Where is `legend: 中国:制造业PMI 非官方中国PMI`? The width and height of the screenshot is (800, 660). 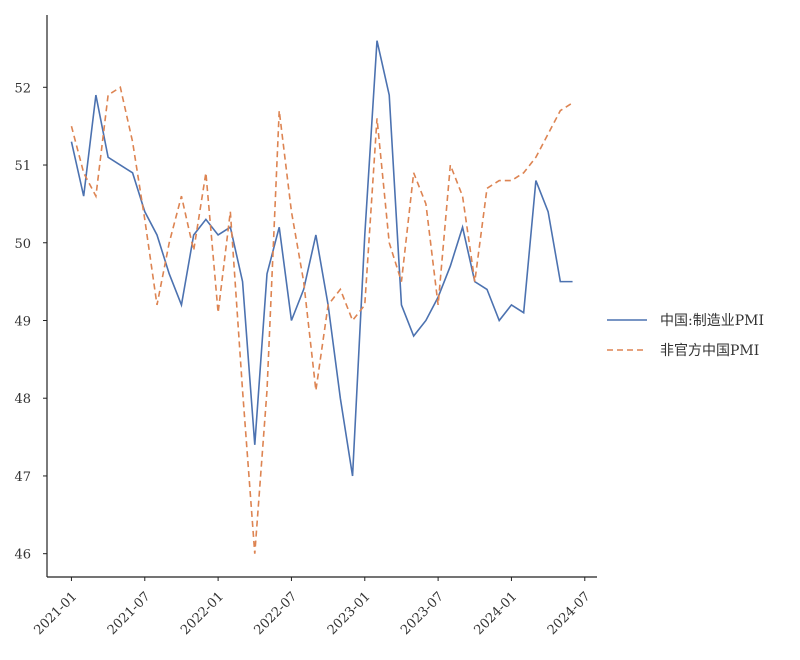 legend: 中国:制造业PMI 非官方中国PMI is located at coordinates (685, 336).